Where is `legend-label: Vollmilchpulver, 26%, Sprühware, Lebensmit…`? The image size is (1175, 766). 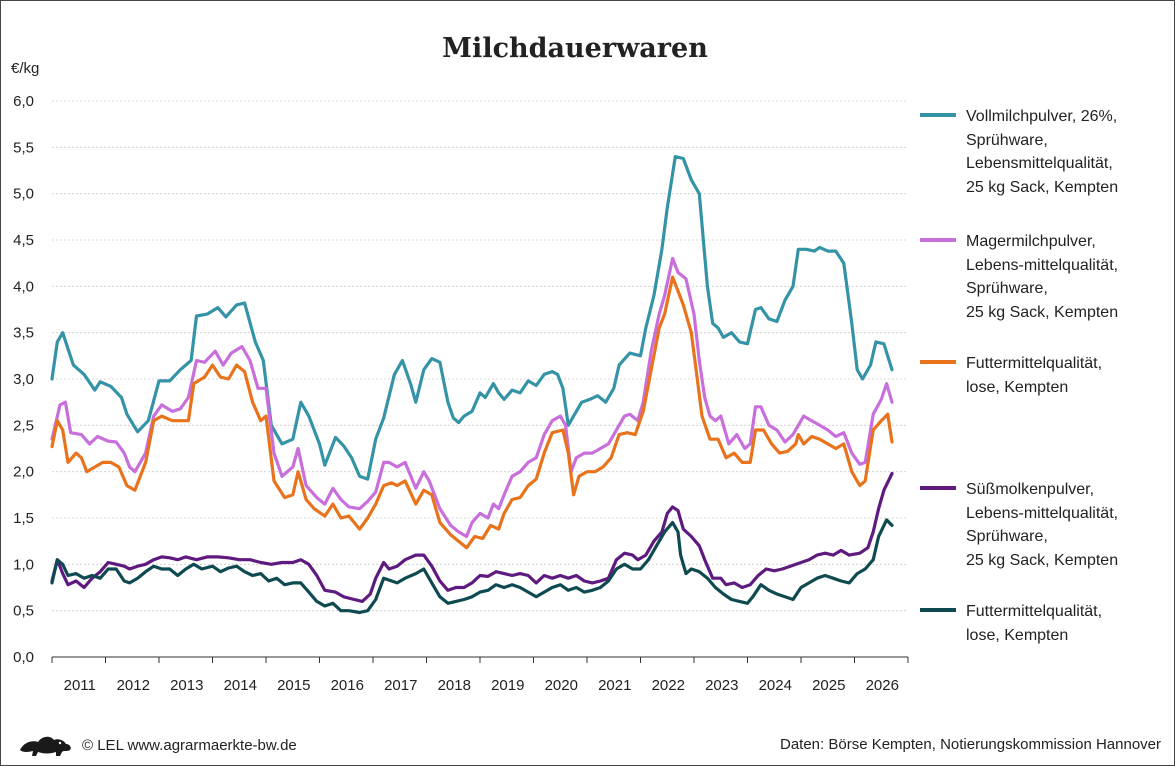
legend-label: Vollmilchpulver, 26%, Sprühware, Lebensmit… is located at coordinates (1066, 152).